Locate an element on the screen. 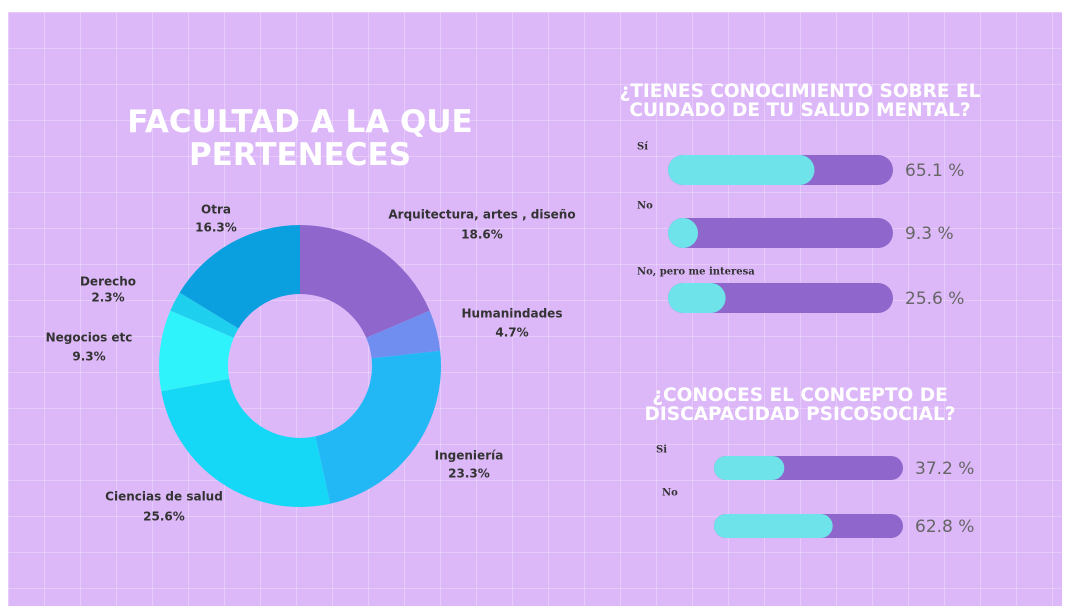 The width and height of the screenshot is (1069, 610). bar-label: Sí is located at coordinates (642, 147).